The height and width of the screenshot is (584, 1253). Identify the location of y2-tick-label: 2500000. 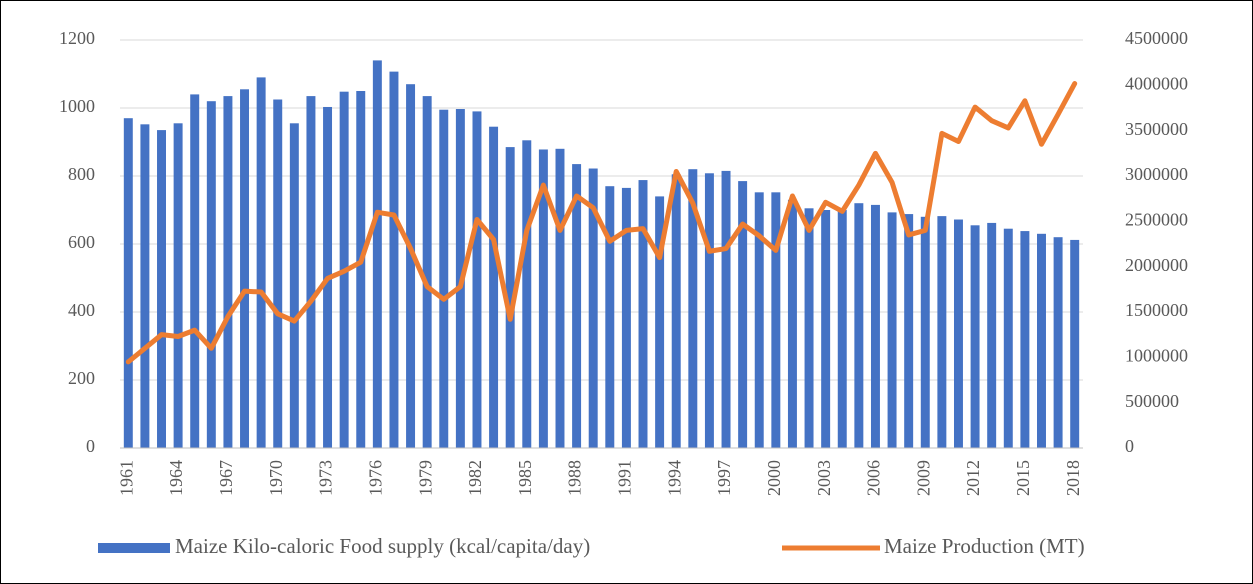
(1156, 219).